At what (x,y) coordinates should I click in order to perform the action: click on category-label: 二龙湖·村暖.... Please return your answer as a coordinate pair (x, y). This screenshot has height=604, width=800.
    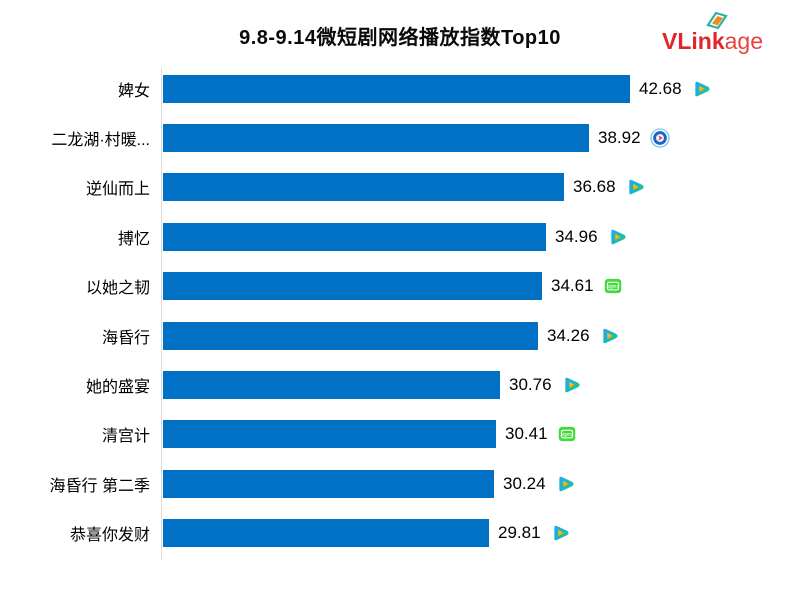
    Looking at the image, I should click on (100, 141).